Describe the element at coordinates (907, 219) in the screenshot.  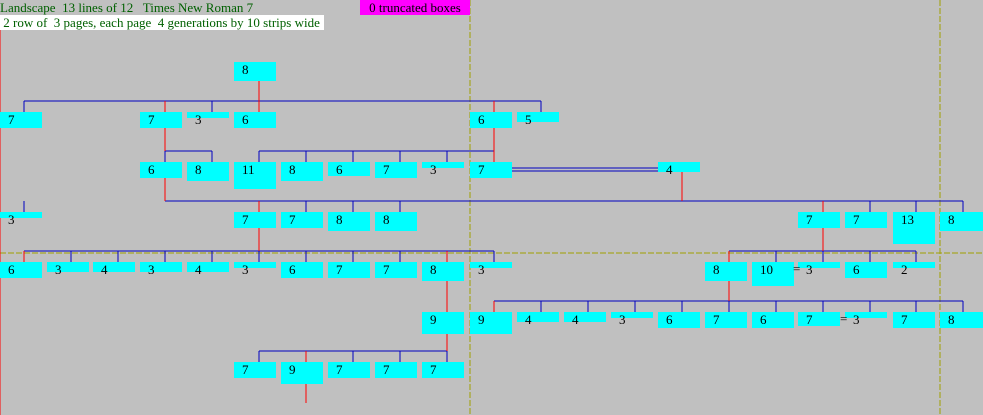
I see `person-box-label: 13` at that location.